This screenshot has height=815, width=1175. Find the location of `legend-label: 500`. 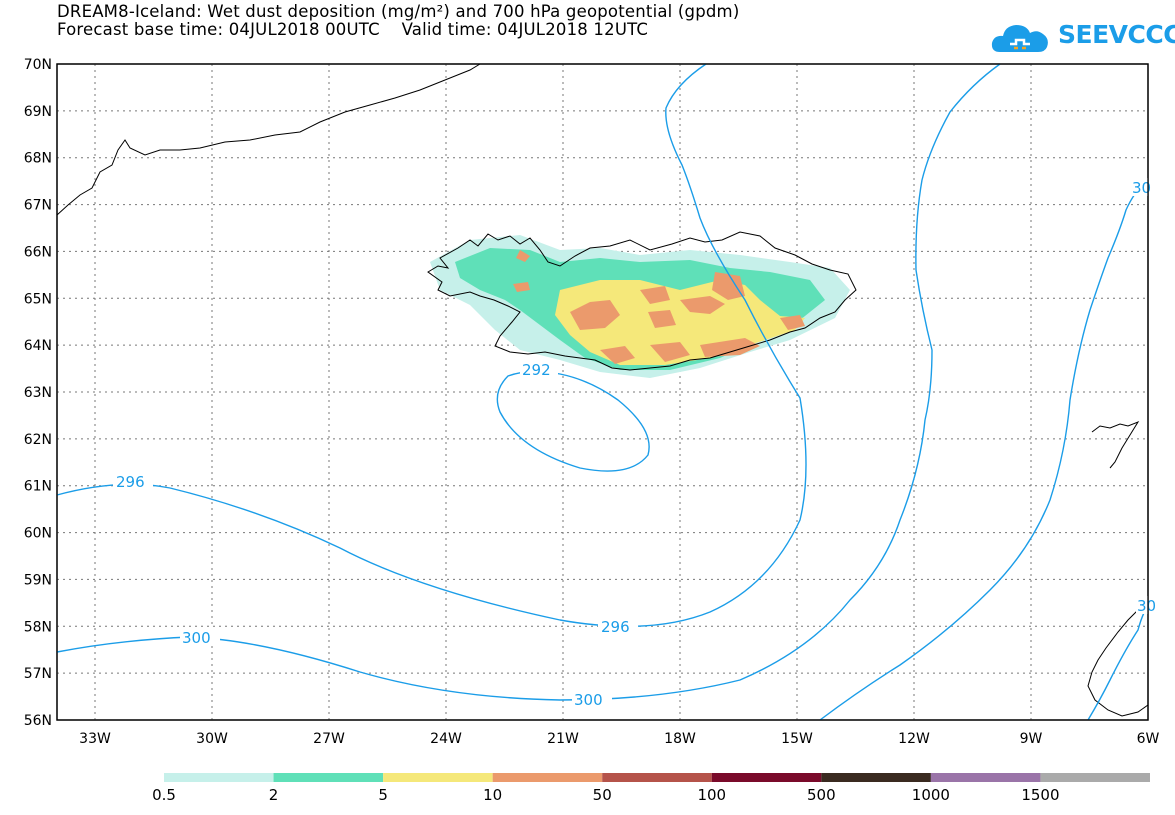

legend-label: 500 is located at coordinates (821, 795).